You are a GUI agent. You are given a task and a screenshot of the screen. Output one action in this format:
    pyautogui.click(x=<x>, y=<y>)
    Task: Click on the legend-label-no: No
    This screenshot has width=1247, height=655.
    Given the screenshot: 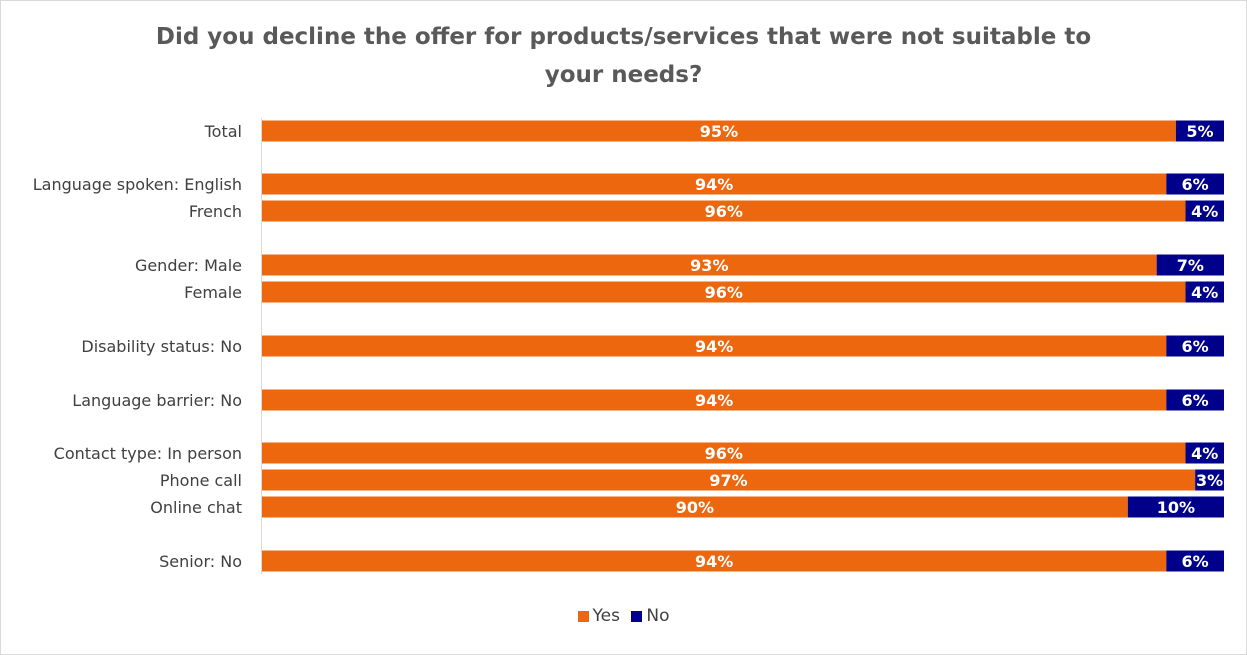 What is the action you would take?
    pyautogui.click(x=658, y=616)
    